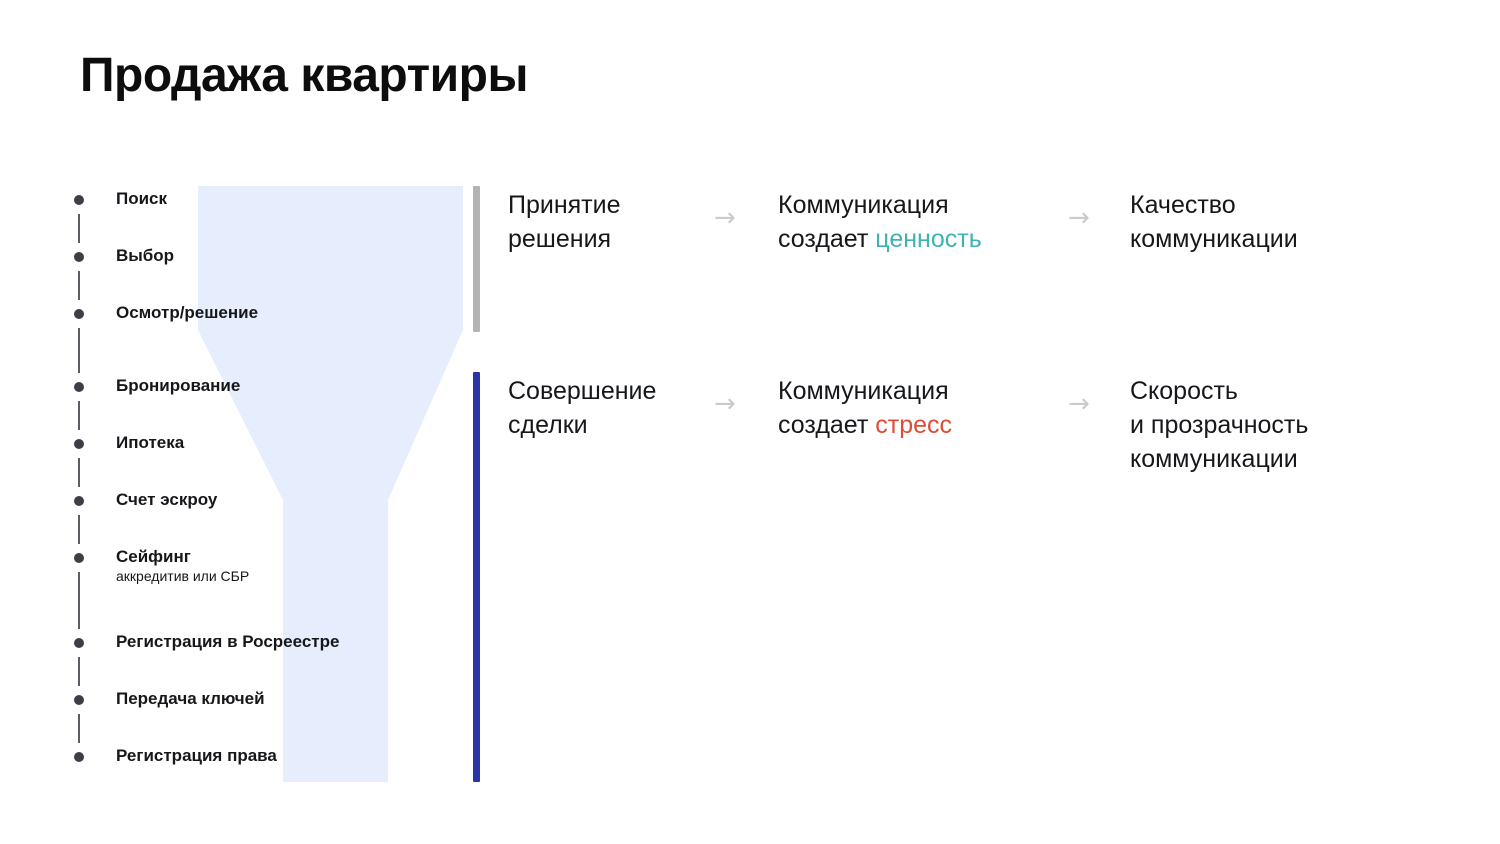 This screenshot has height=844, width=1500. I want to click on stage-label: Ипотека, so click(150, 442).